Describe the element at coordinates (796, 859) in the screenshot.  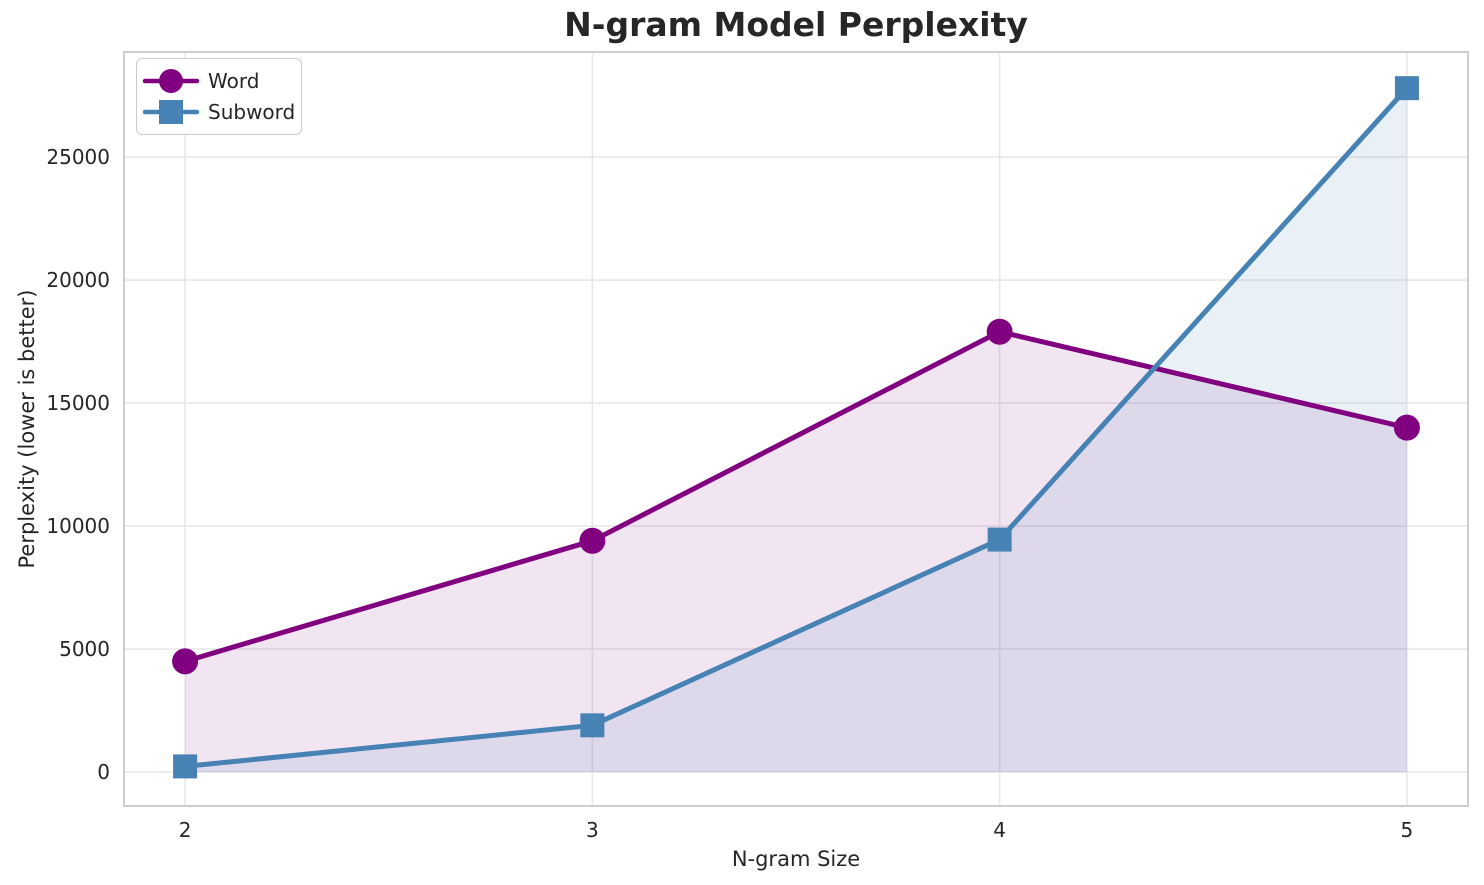
I see `x-axis-label: N-gram Size` at that location.